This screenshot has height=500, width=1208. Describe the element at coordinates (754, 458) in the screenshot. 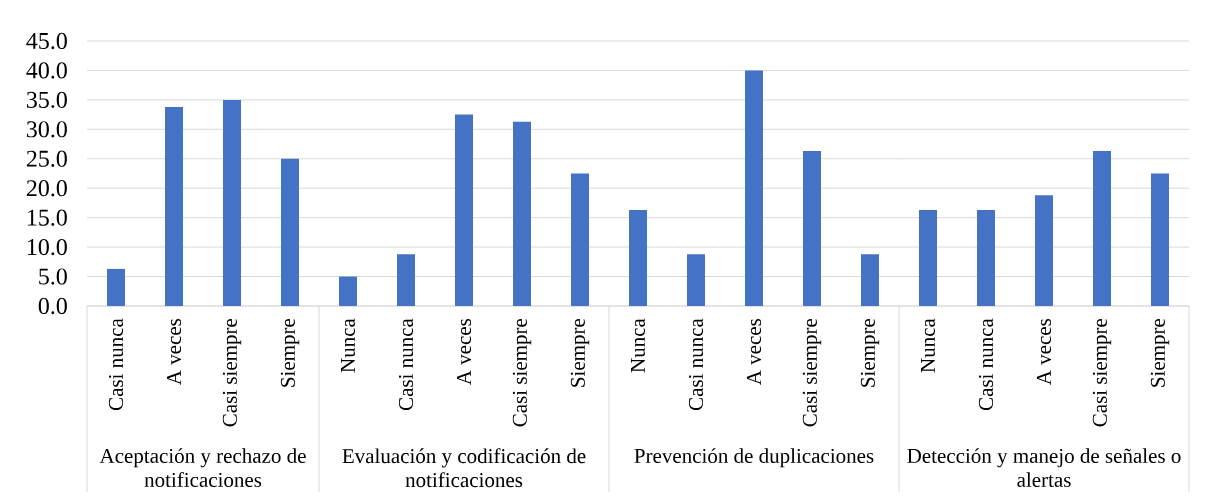

I see `x-axis-title: Prevención de duplicaciones` at that location.